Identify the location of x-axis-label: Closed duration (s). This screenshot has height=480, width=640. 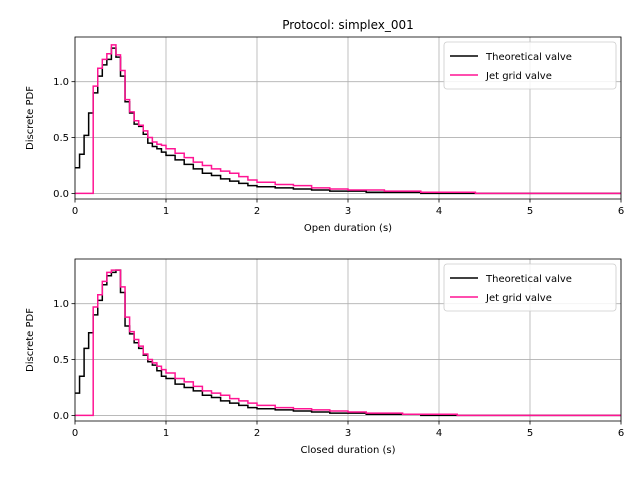
(347, 450).